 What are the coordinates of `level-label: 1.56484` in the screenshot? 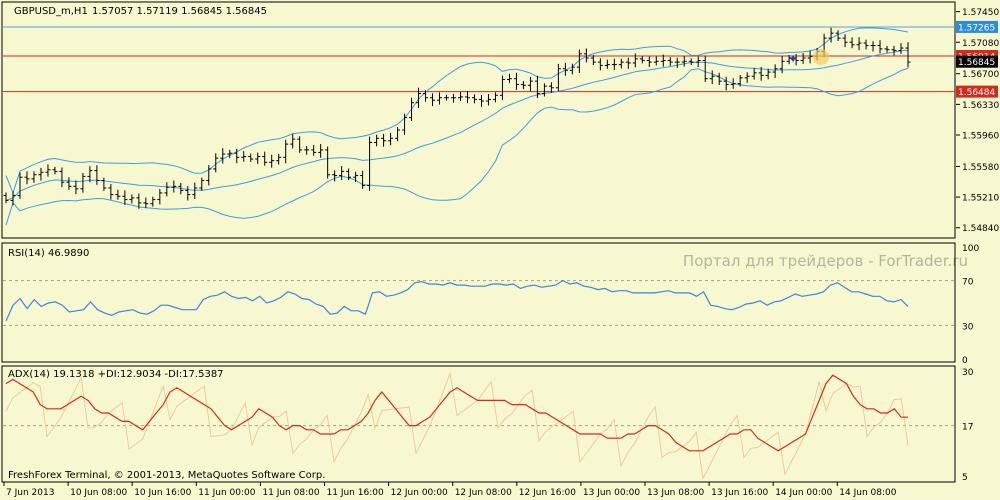 It's located at (976, 93).